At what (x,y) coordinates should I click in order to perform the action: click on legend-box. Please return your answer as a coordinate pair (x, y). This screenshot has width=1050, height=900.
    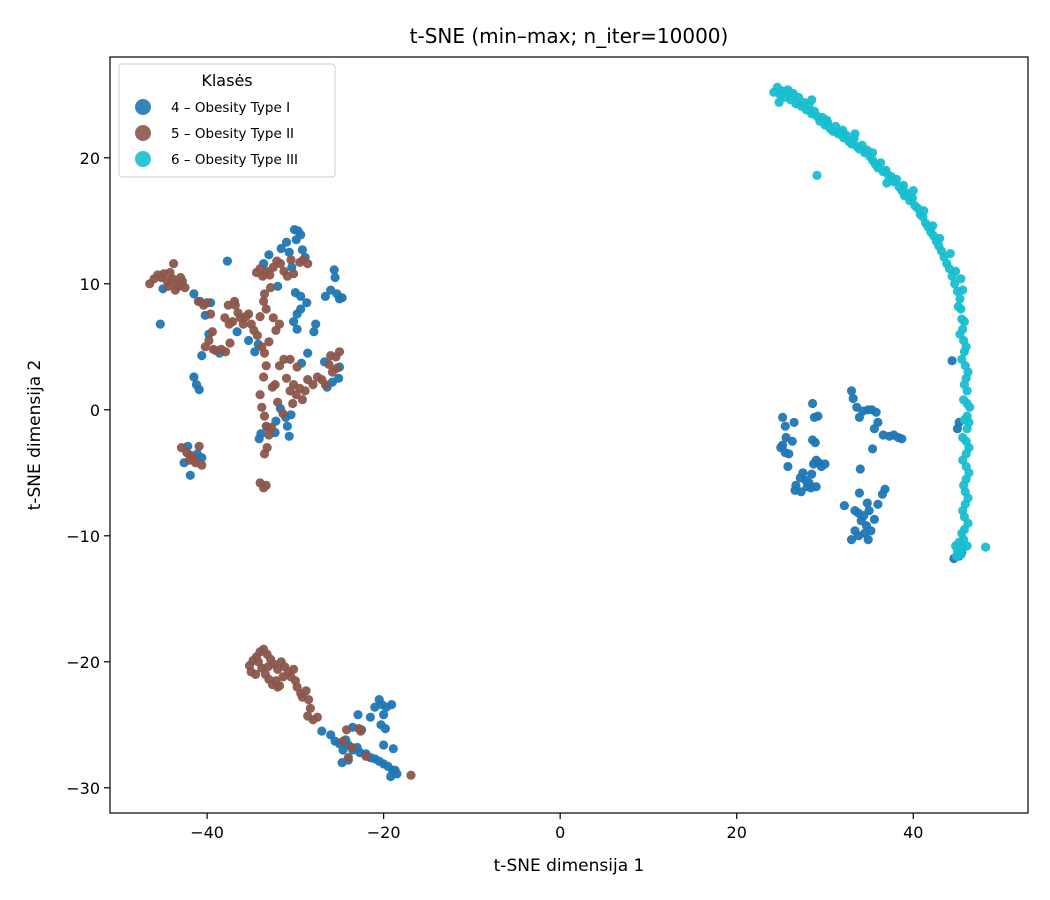
    Looking at the image, I should click on (227, 120).